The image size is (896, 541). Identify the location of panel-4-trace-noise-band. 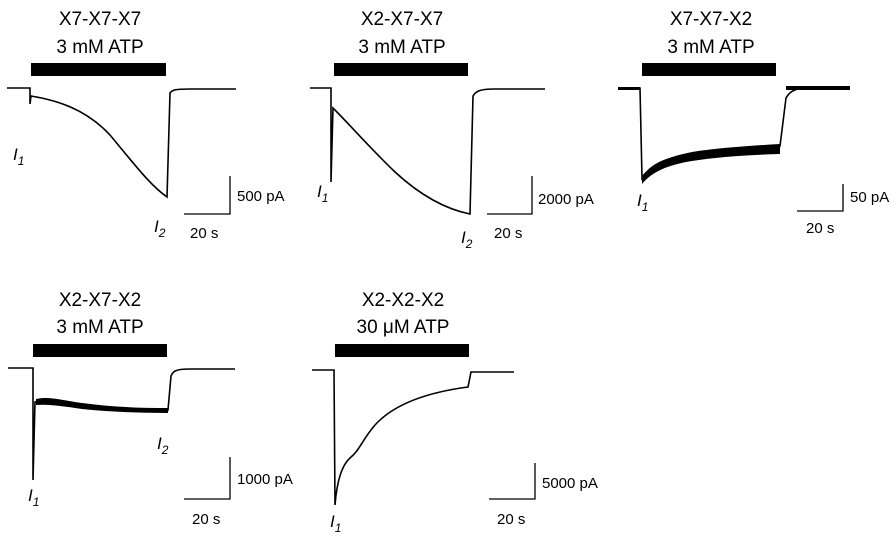
(102, 405).